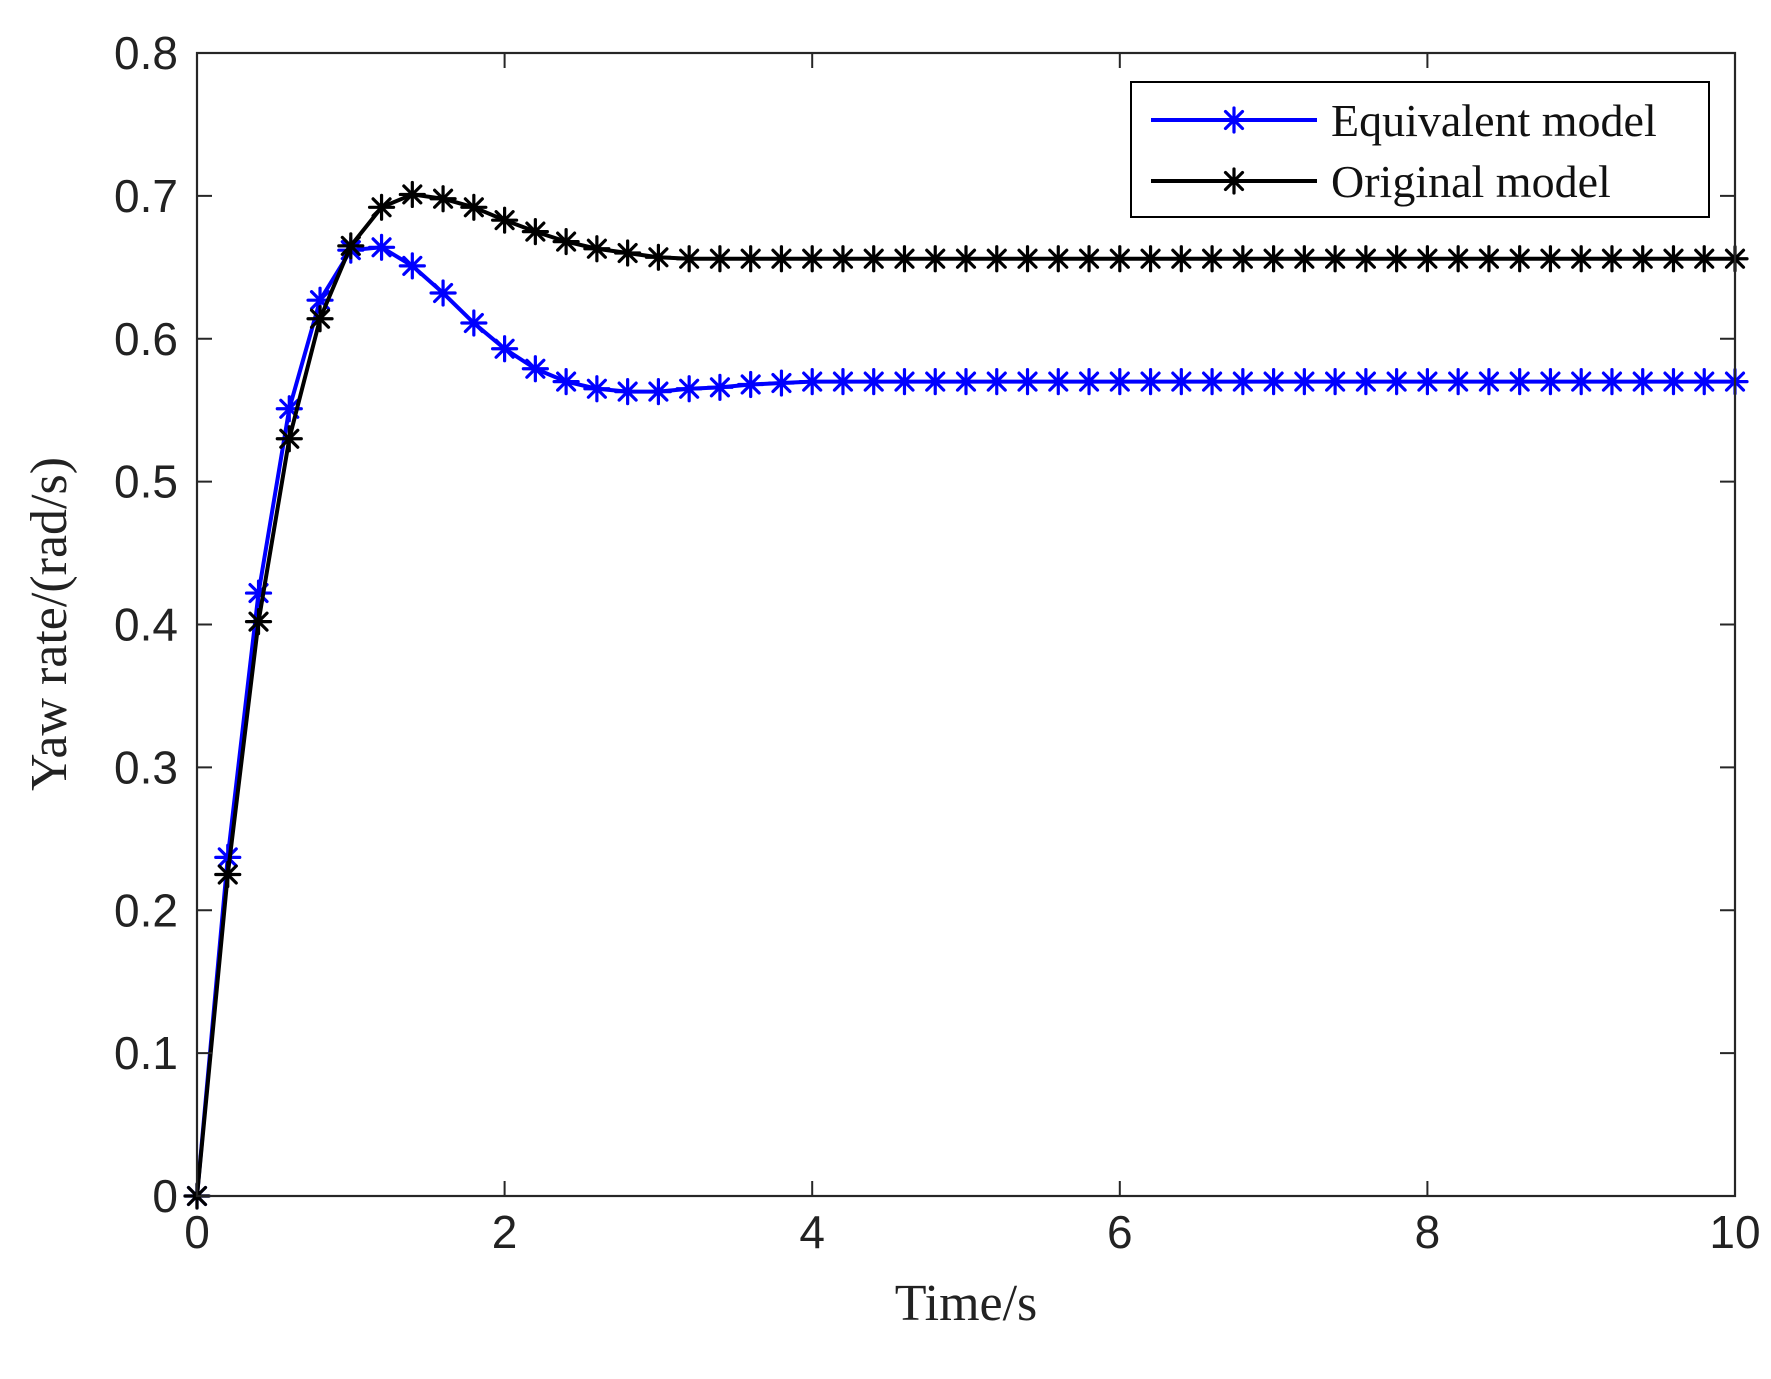 Image resolution: width=1771 pixels, height=1379 pixels. What do you see at coordinates (1120, 1232) in the screenshot?
I see `x-tick-label: 6` at bounding box center [1120, 1232].